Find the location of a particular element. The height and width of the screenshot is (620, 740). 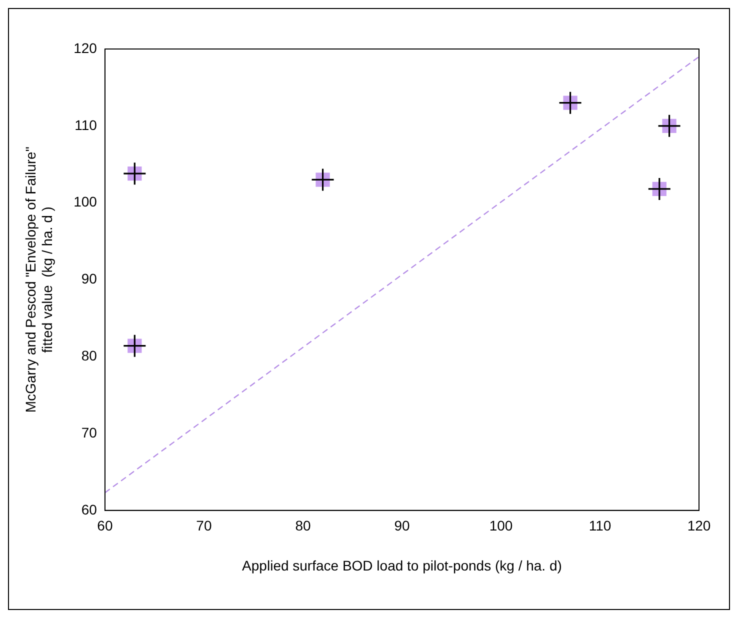

x-tick-label: 120 is located at coordinates (699, 526).